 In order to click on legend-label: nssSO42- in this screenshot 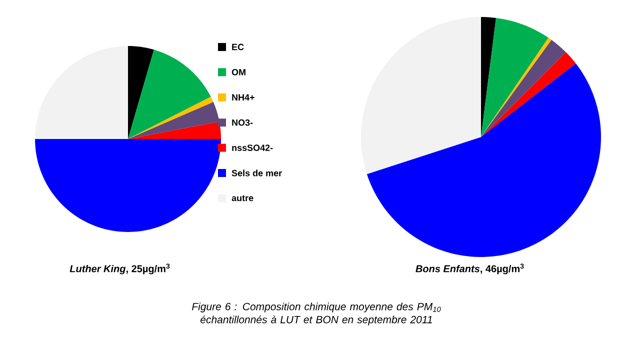, I will do `click(252, 147)`.